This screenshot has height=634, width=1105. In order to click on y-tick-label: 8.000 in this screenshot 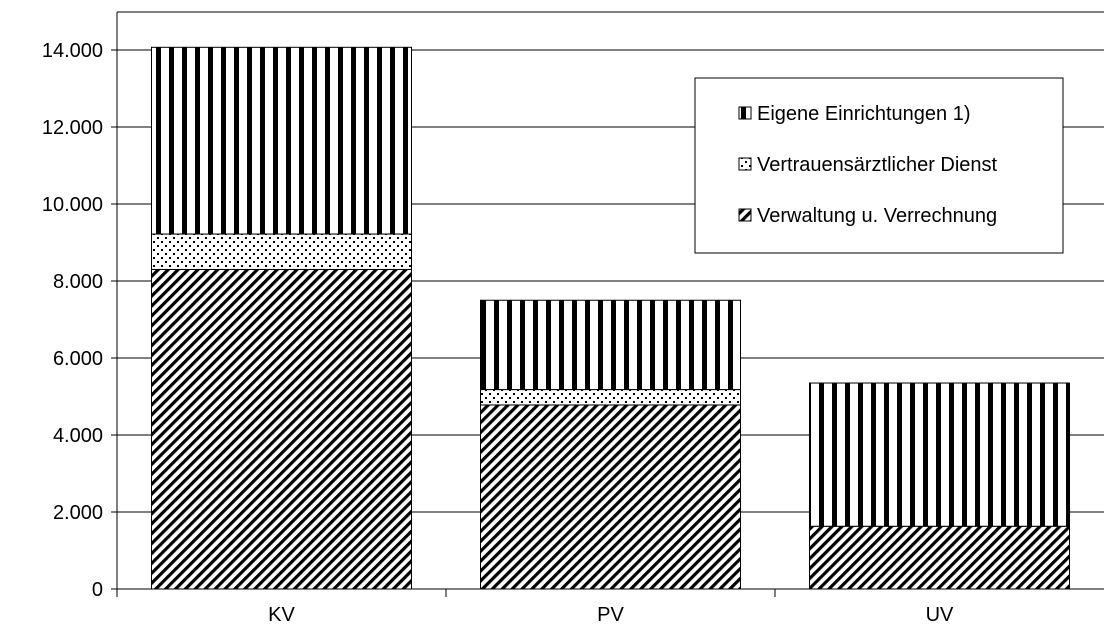, I will do `click(78, 282)`.